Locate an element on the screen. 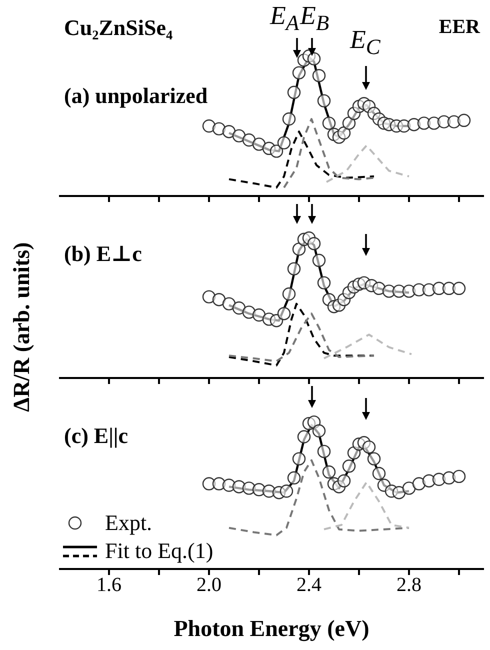 This screenshot has width=490, height=650. text: E$_{B}$ is located at coordinates (315, 18).